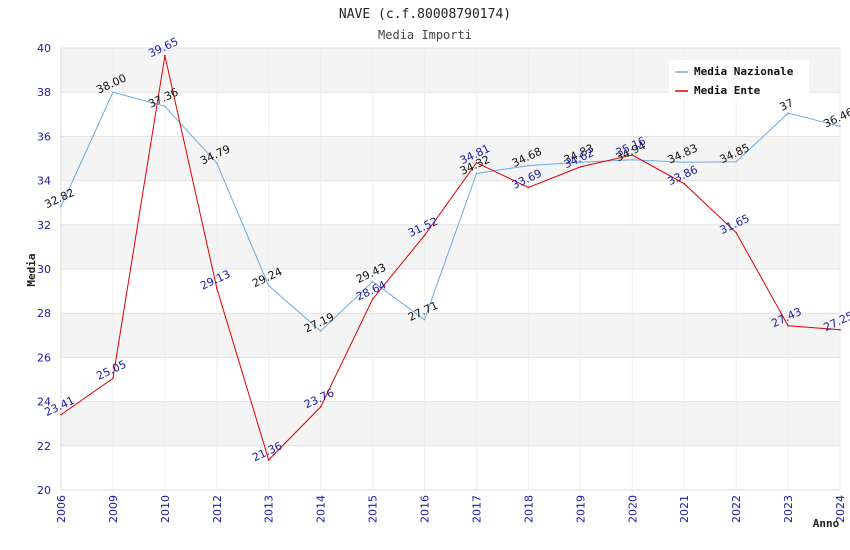 This screenshot has width=850, height=550. I want to click on legend: Media Nazionale Media Ente, so click(739, 79).